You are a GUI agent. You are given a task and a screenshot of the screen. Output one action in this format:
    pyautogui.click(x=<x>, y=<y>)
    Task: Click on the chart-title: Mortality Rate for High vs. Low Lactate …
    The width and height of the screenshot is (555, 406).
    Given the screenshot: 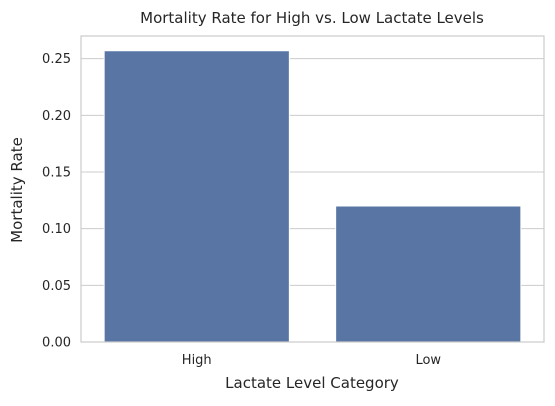 What is the action you would take?
    pyautogui.click(x=312, y=18)
    